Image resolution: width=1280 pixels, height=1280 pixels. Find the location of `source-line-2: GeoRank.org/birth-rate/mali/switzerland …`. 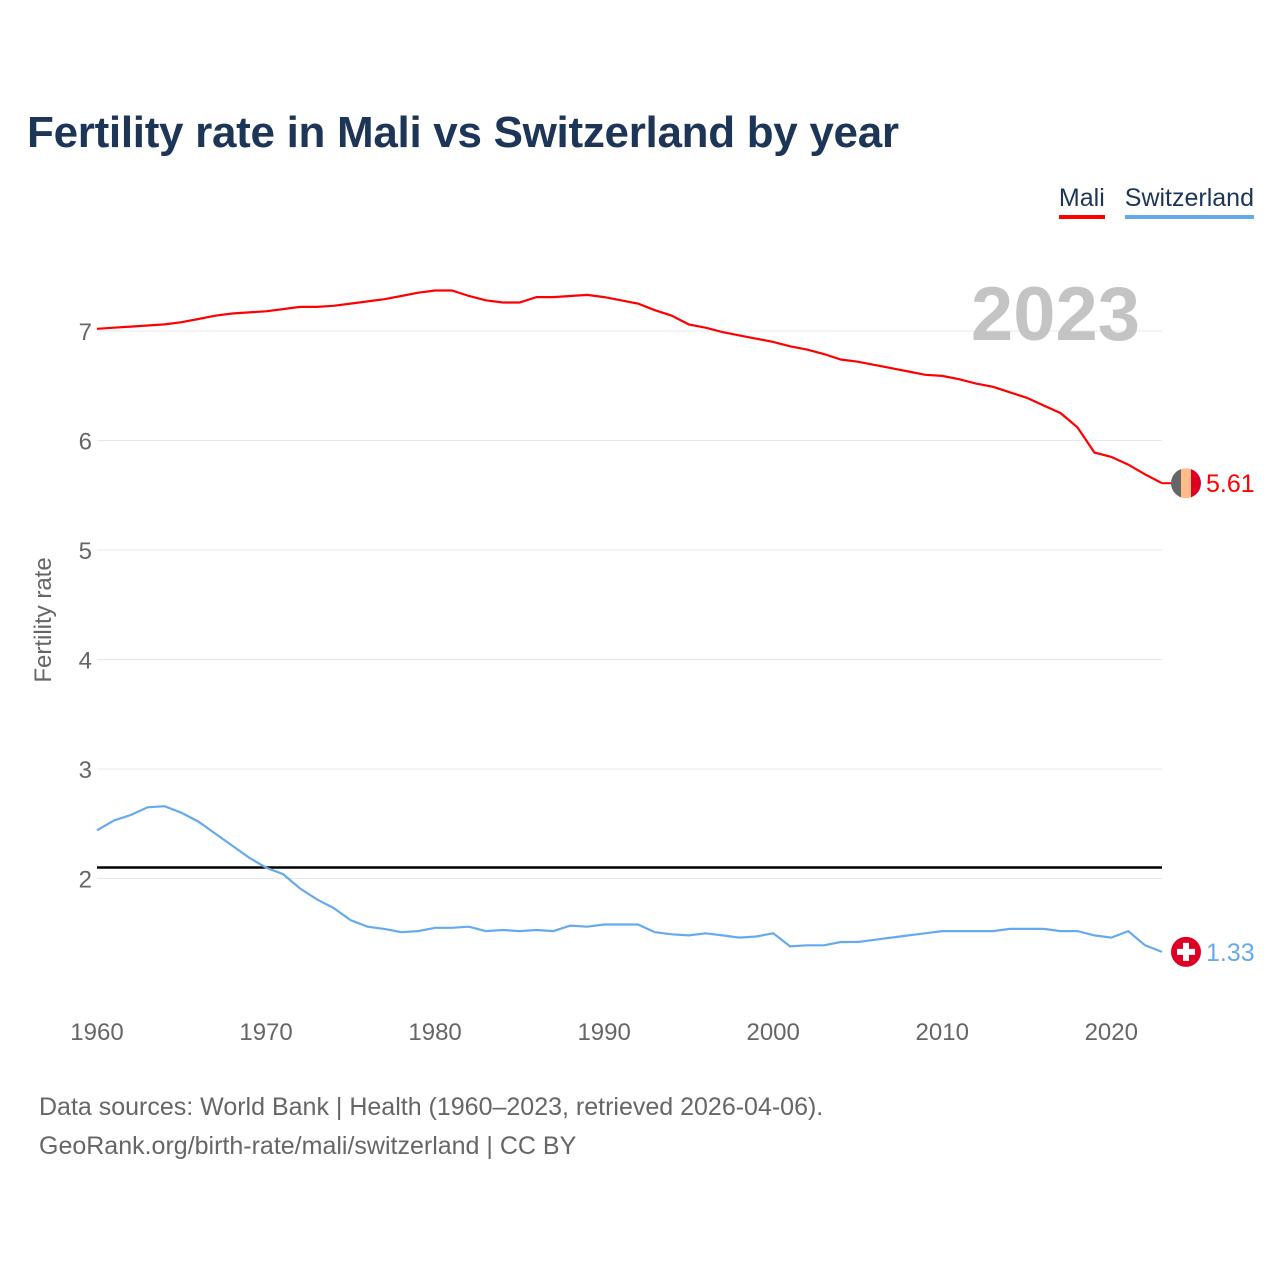

source-line-2: GeoRank.org/birth-rate/mali/switzerland … is located at coordinates (308, 1146).